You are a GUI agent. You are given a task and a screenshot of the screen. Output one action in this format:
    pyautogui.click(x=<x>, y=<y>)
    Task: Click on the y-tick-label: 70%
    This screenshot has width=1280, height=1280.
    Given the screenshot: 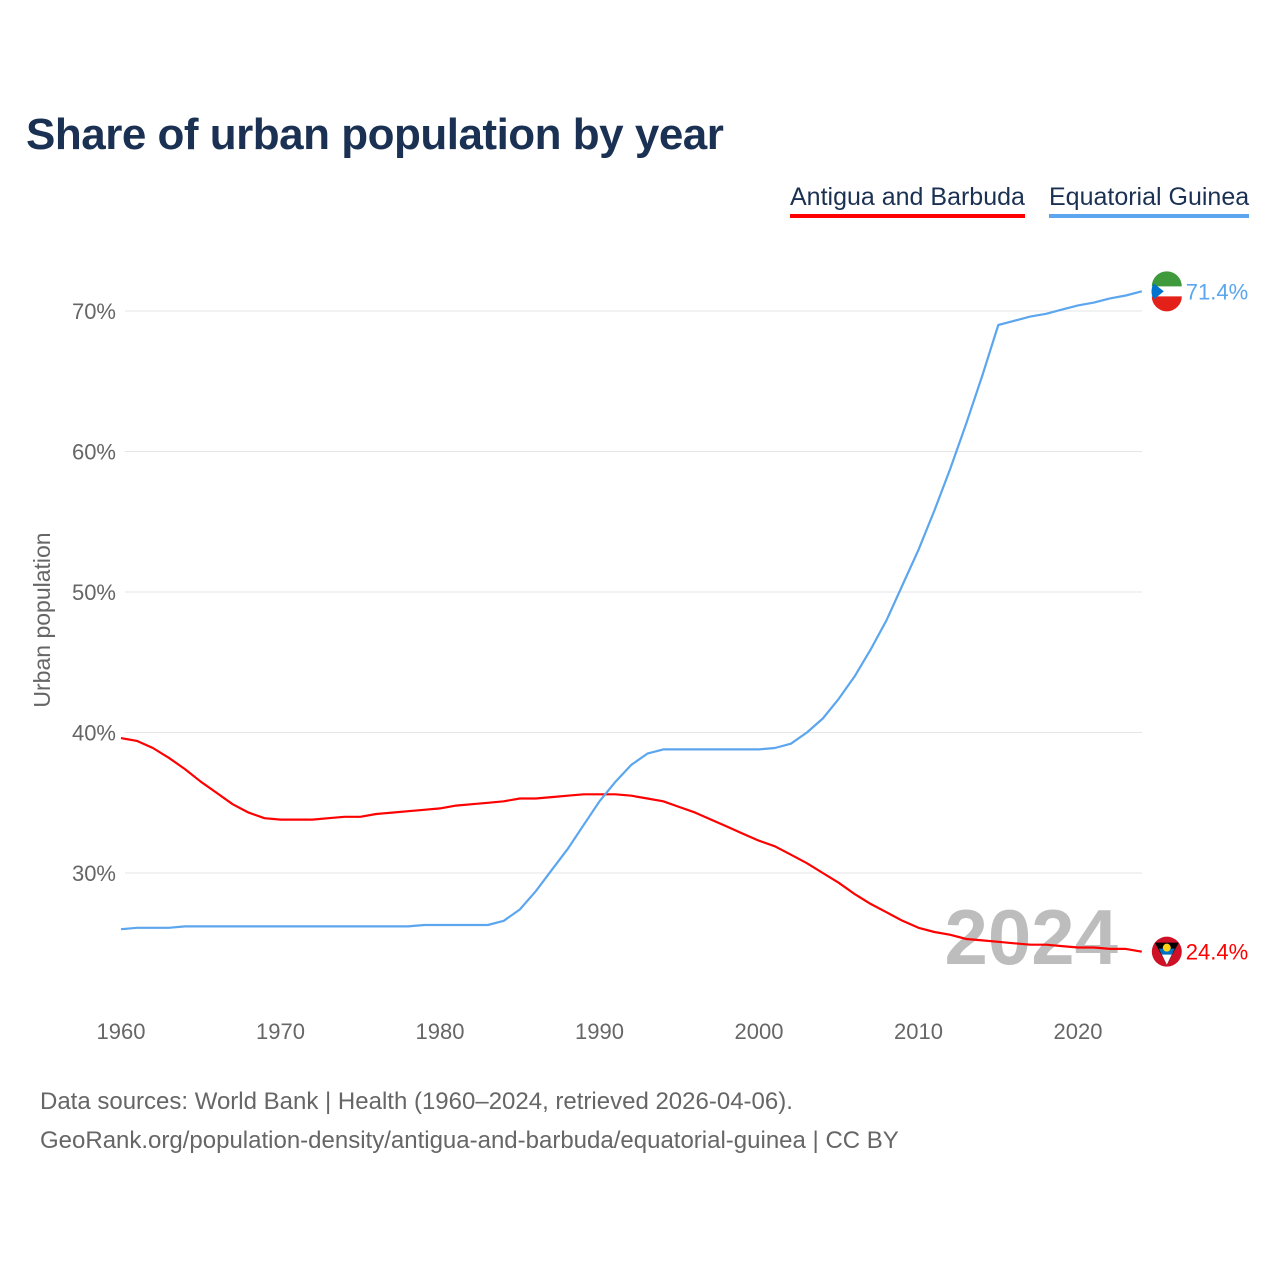 What is the action you would take?
    pyautogui.click(x=94, y=311)
    